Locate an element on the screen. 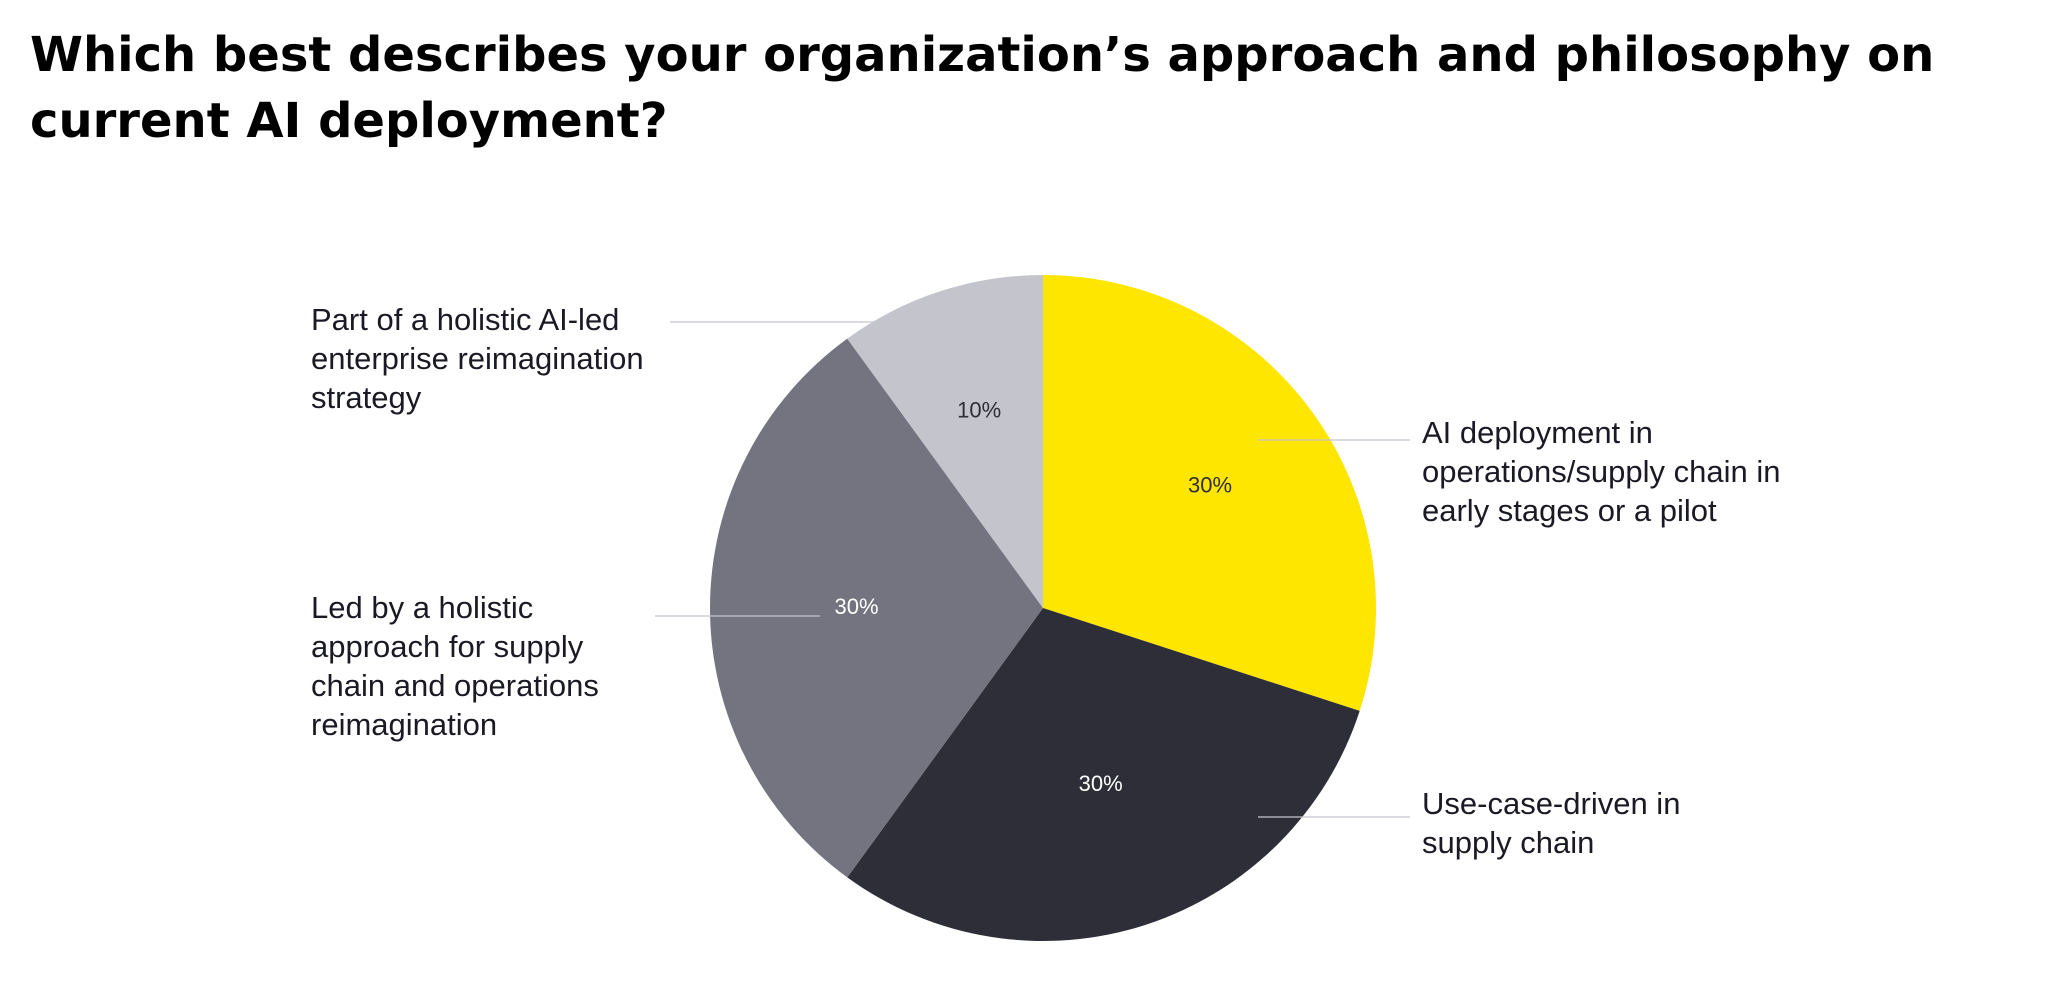 Image resolution: width=2048 pixels, height=981 pixels. leader-line-holistic-enterprise is located at coordinates (810, 331).